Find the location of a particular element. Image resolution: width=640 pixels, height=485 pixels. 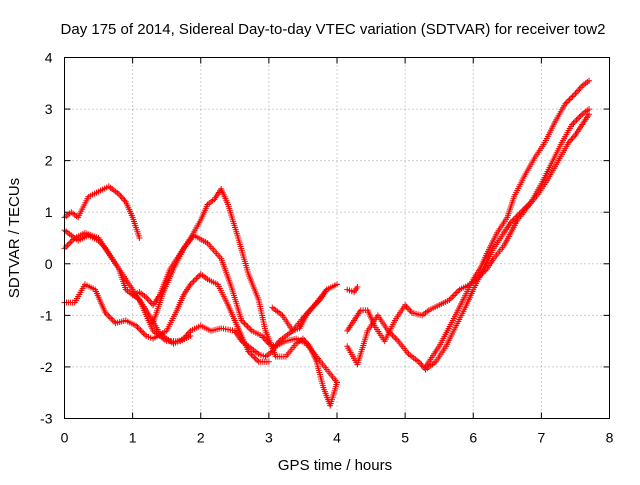

y-tick-label: 0 is located at coordinates (49, 264).